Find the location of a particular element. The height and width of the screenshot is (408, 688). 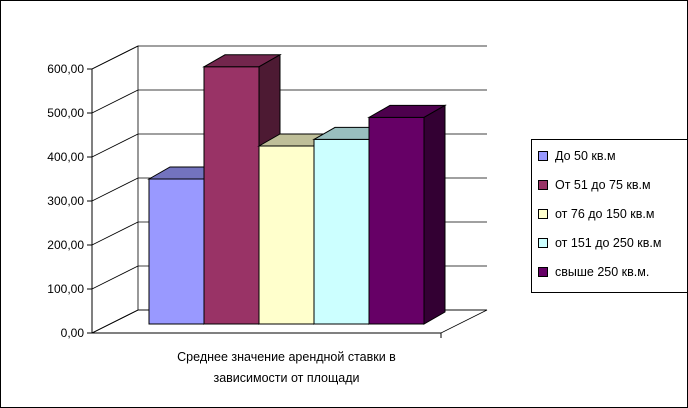

legend-item: свыше 250 кв.м. is located at coordinates (593, 272).